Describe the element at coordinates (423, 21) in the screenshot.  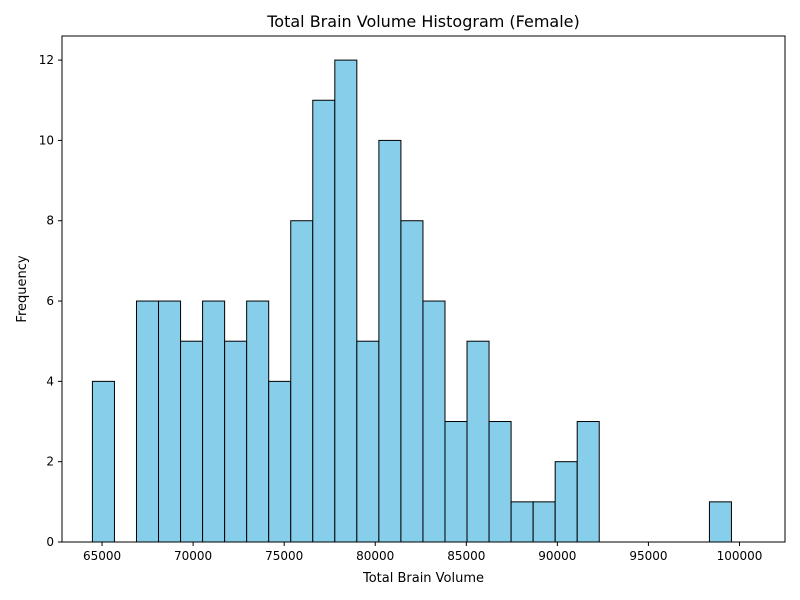
I see `chart-title: Total Brain Volume Histogram (Female)` at that location.